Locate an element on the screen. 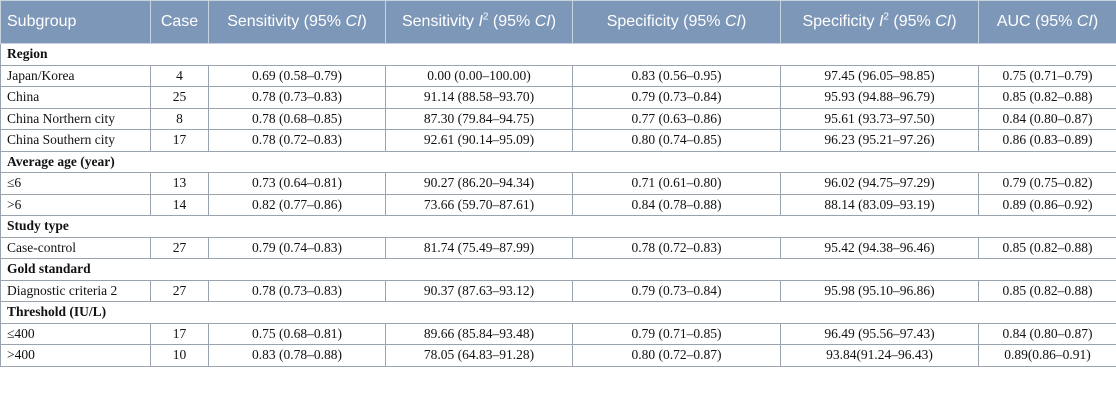 The image size is (1116, 411). section-row: Average age (year) is located at coordinates (558, 161).